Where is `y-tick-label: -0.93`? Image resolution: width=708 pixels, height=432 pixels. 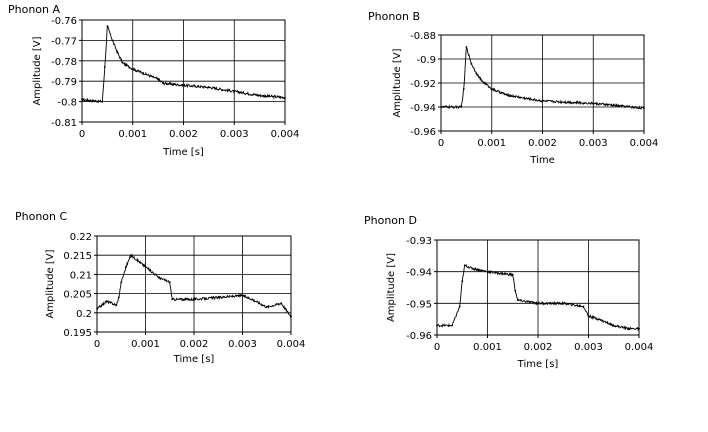
y-tick-label: -0.93 is located at coordinates (419, 241).